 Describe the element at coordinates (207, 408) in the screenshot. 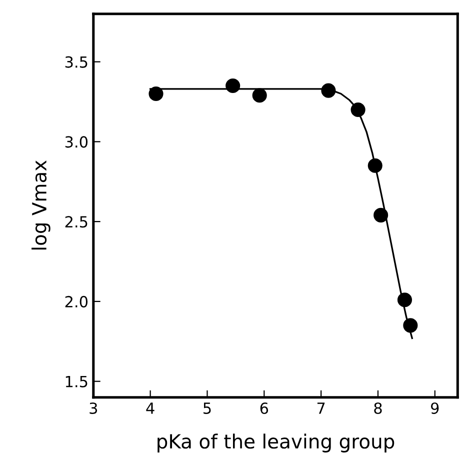

I see `x-tick-label: 5` at that location.